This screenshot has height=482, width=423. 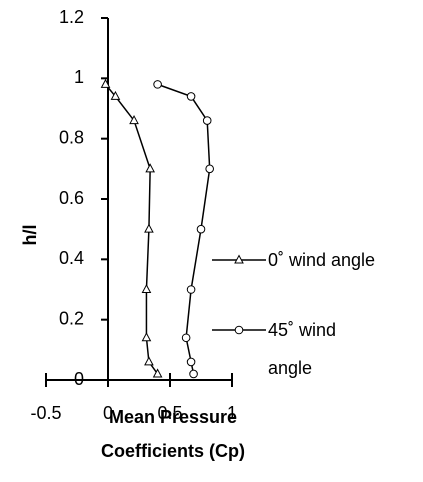 I want to click on x-tick-label: 0.5, so click(x=169, y=413).